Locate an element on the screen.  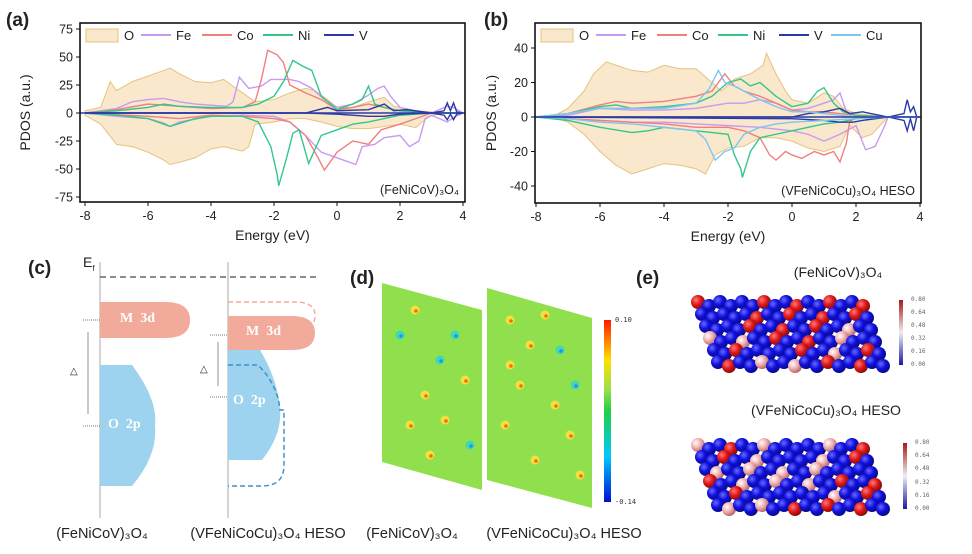
x-tick-label: 4 is located at coordinates (920, 217).